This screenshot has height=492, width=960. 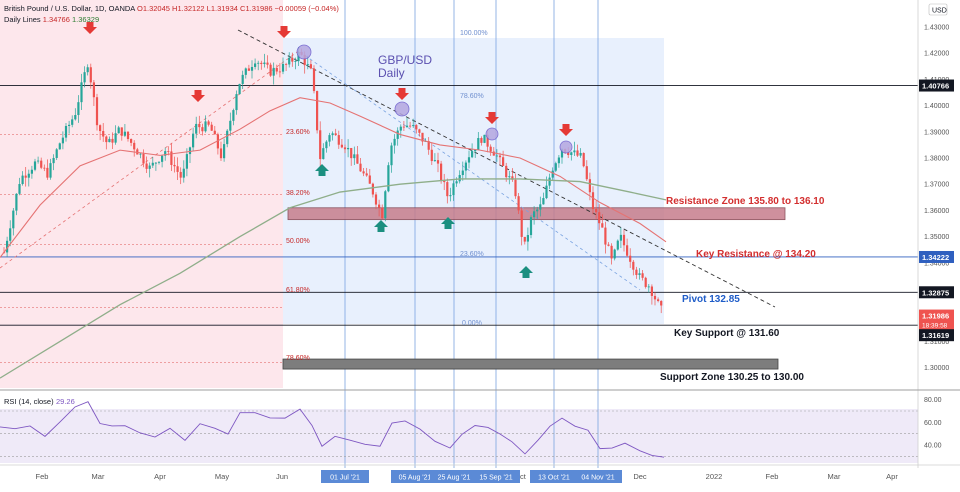 What do you see at coordinates (56, 19) in the screenshot?
I see `daily-lines-value-1: 1.34766` at bounding box center [56, 19].